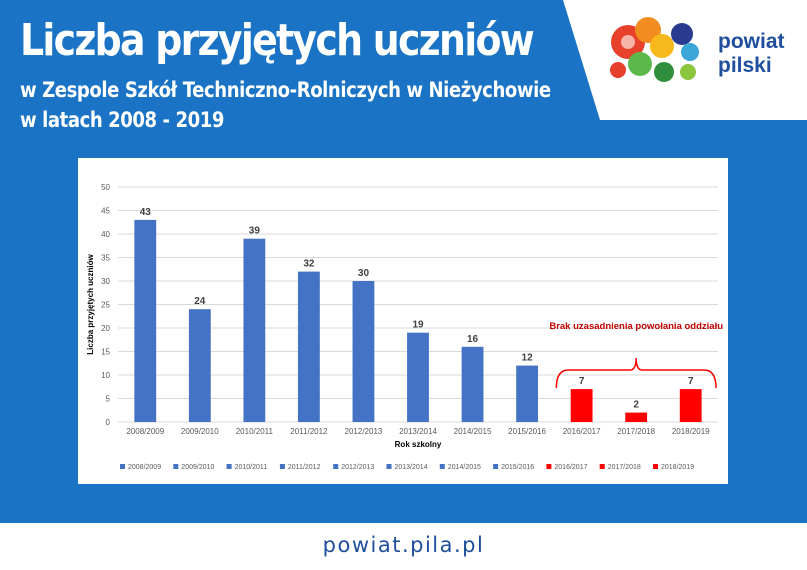  Describe the element at coordinates (745, 65) in the screenshot. I see `logo-text-line2: pilski` at that location.